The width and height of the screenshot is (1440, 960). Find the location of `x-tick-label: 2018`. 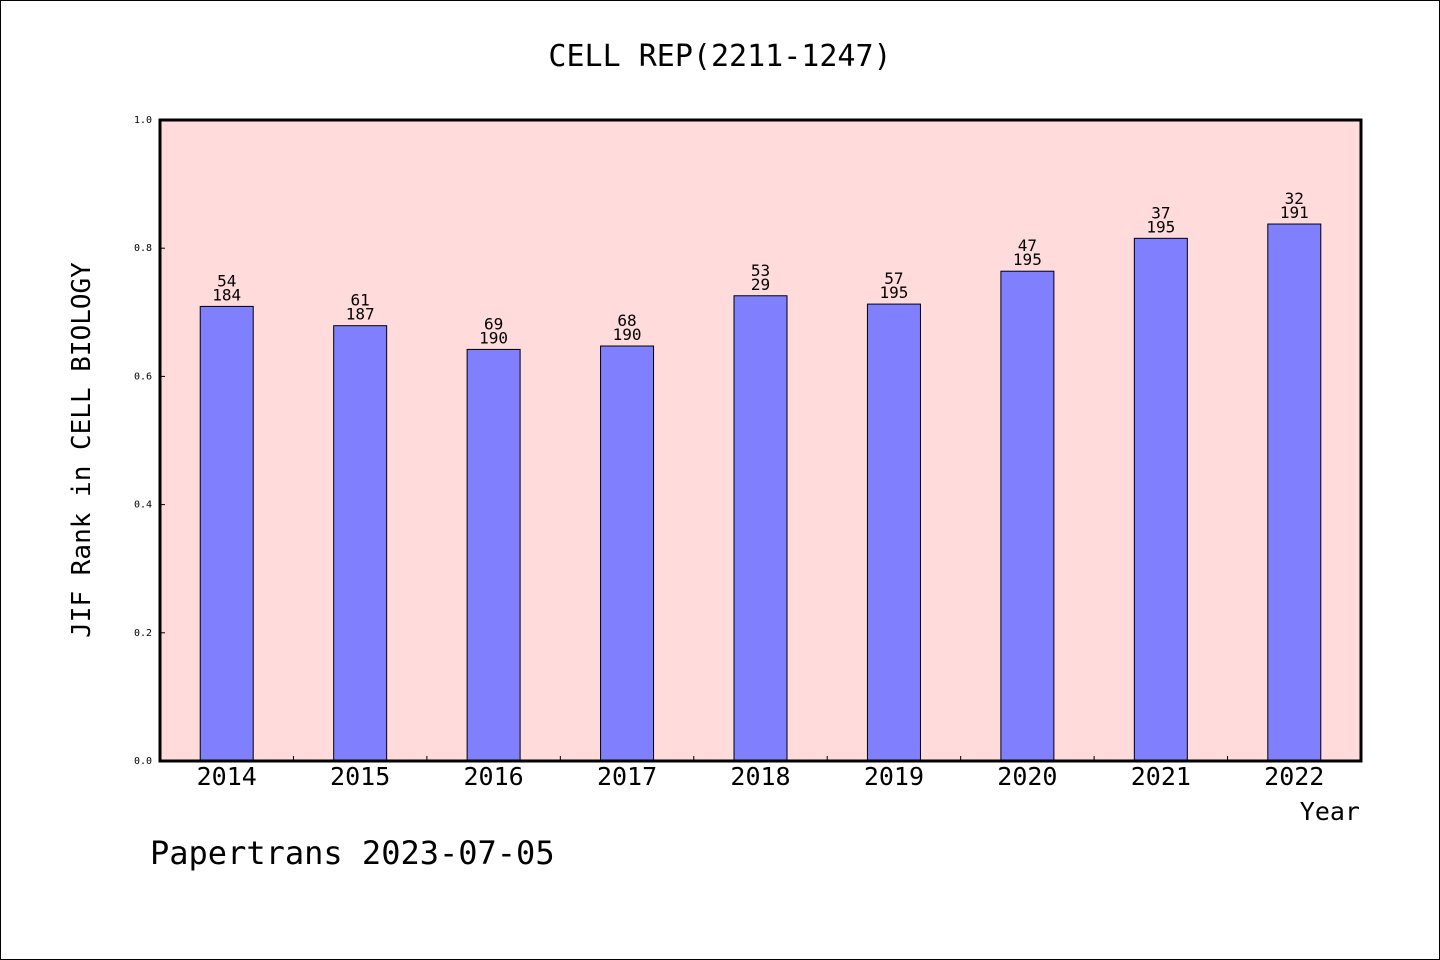

x-tick-label: 2018 is located at coordinates (760, 776).